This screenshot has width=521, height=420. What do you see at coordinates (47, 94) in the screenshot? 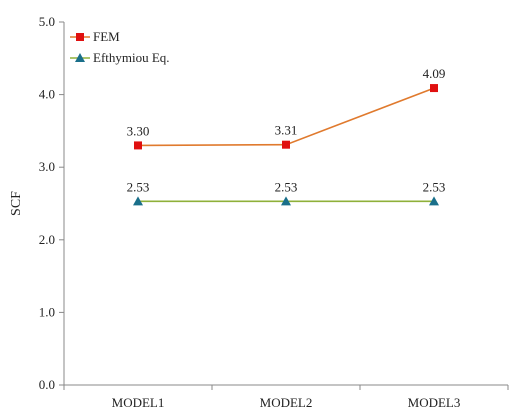
I see `y-tick-label: 4.0` at bounding box center [47, 94].